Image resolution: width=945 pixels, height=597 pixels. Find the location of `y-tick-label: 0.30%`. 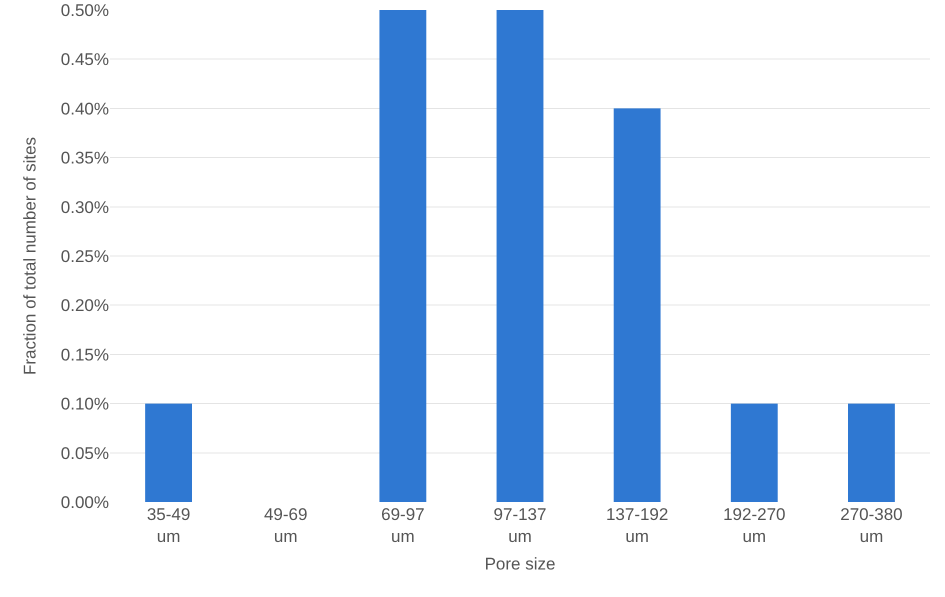

y-tick-label: 0.30% is located at coordinates (84, 207).